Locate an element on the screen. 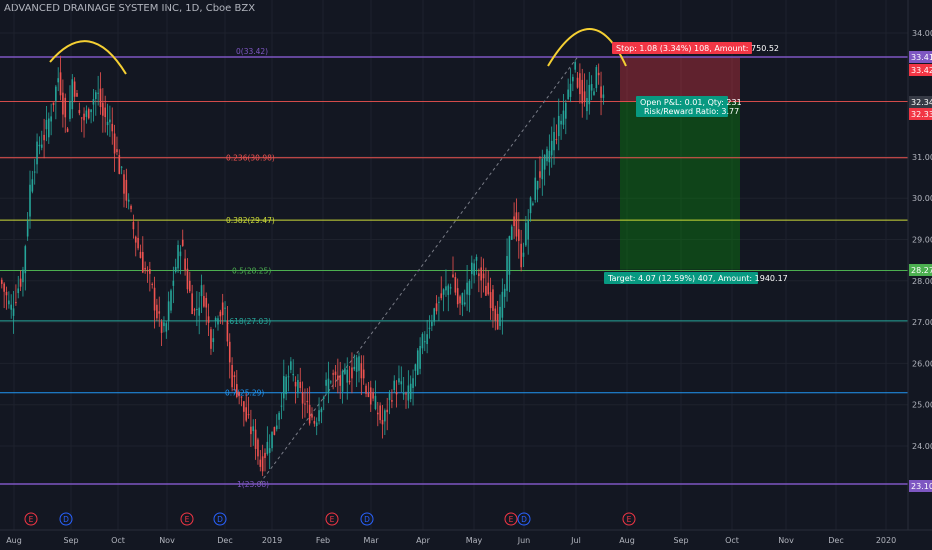 This screenshot has width=932, height=550. fib-level-label: 1(23.08) is located at coordinates (253, 484).